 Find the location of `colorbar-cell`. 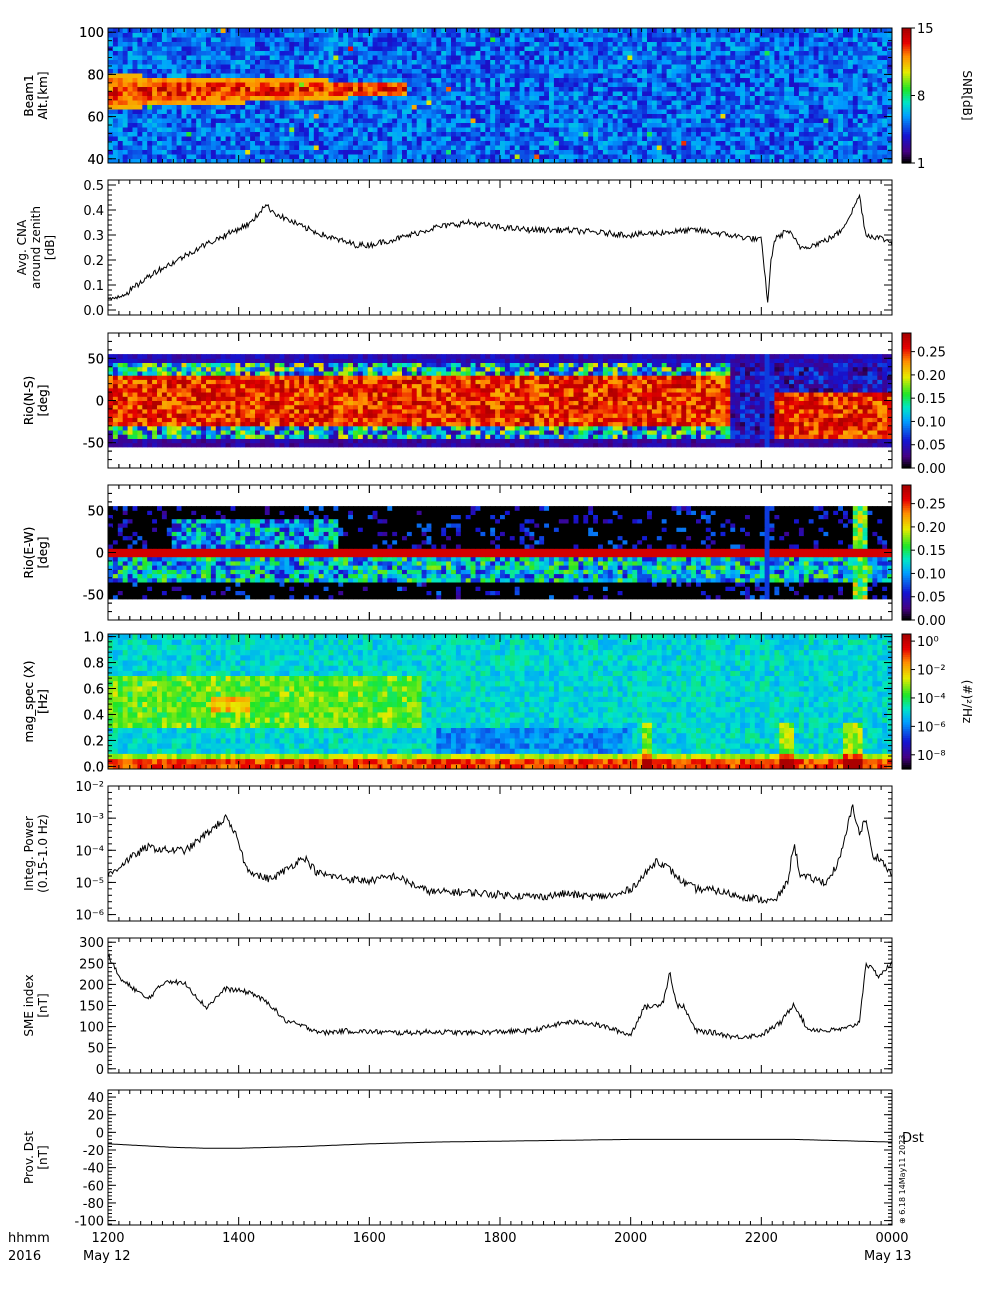

colorbar-cell is located at coordinates (906, 56).